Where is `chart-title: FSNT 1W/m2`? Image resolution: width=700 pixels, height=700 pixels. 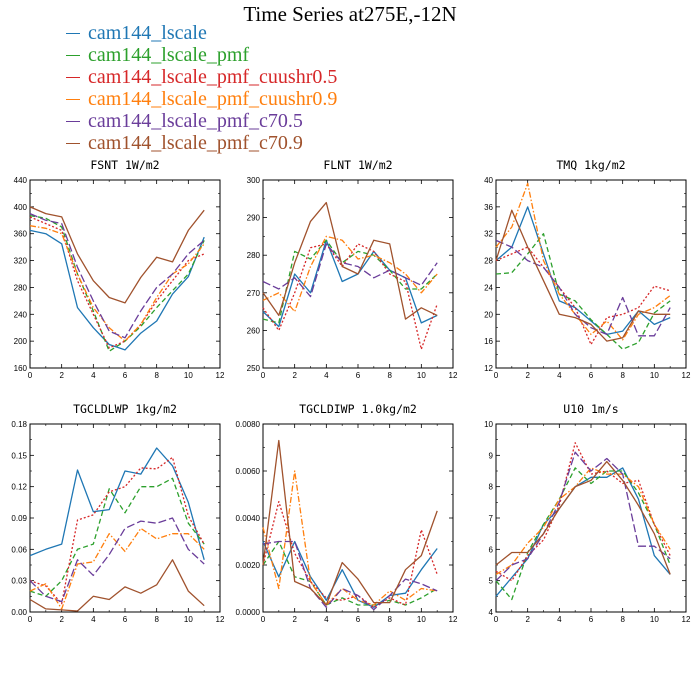
chart-title: FSNT 1W/m2 is located at coordinates (124, 165).